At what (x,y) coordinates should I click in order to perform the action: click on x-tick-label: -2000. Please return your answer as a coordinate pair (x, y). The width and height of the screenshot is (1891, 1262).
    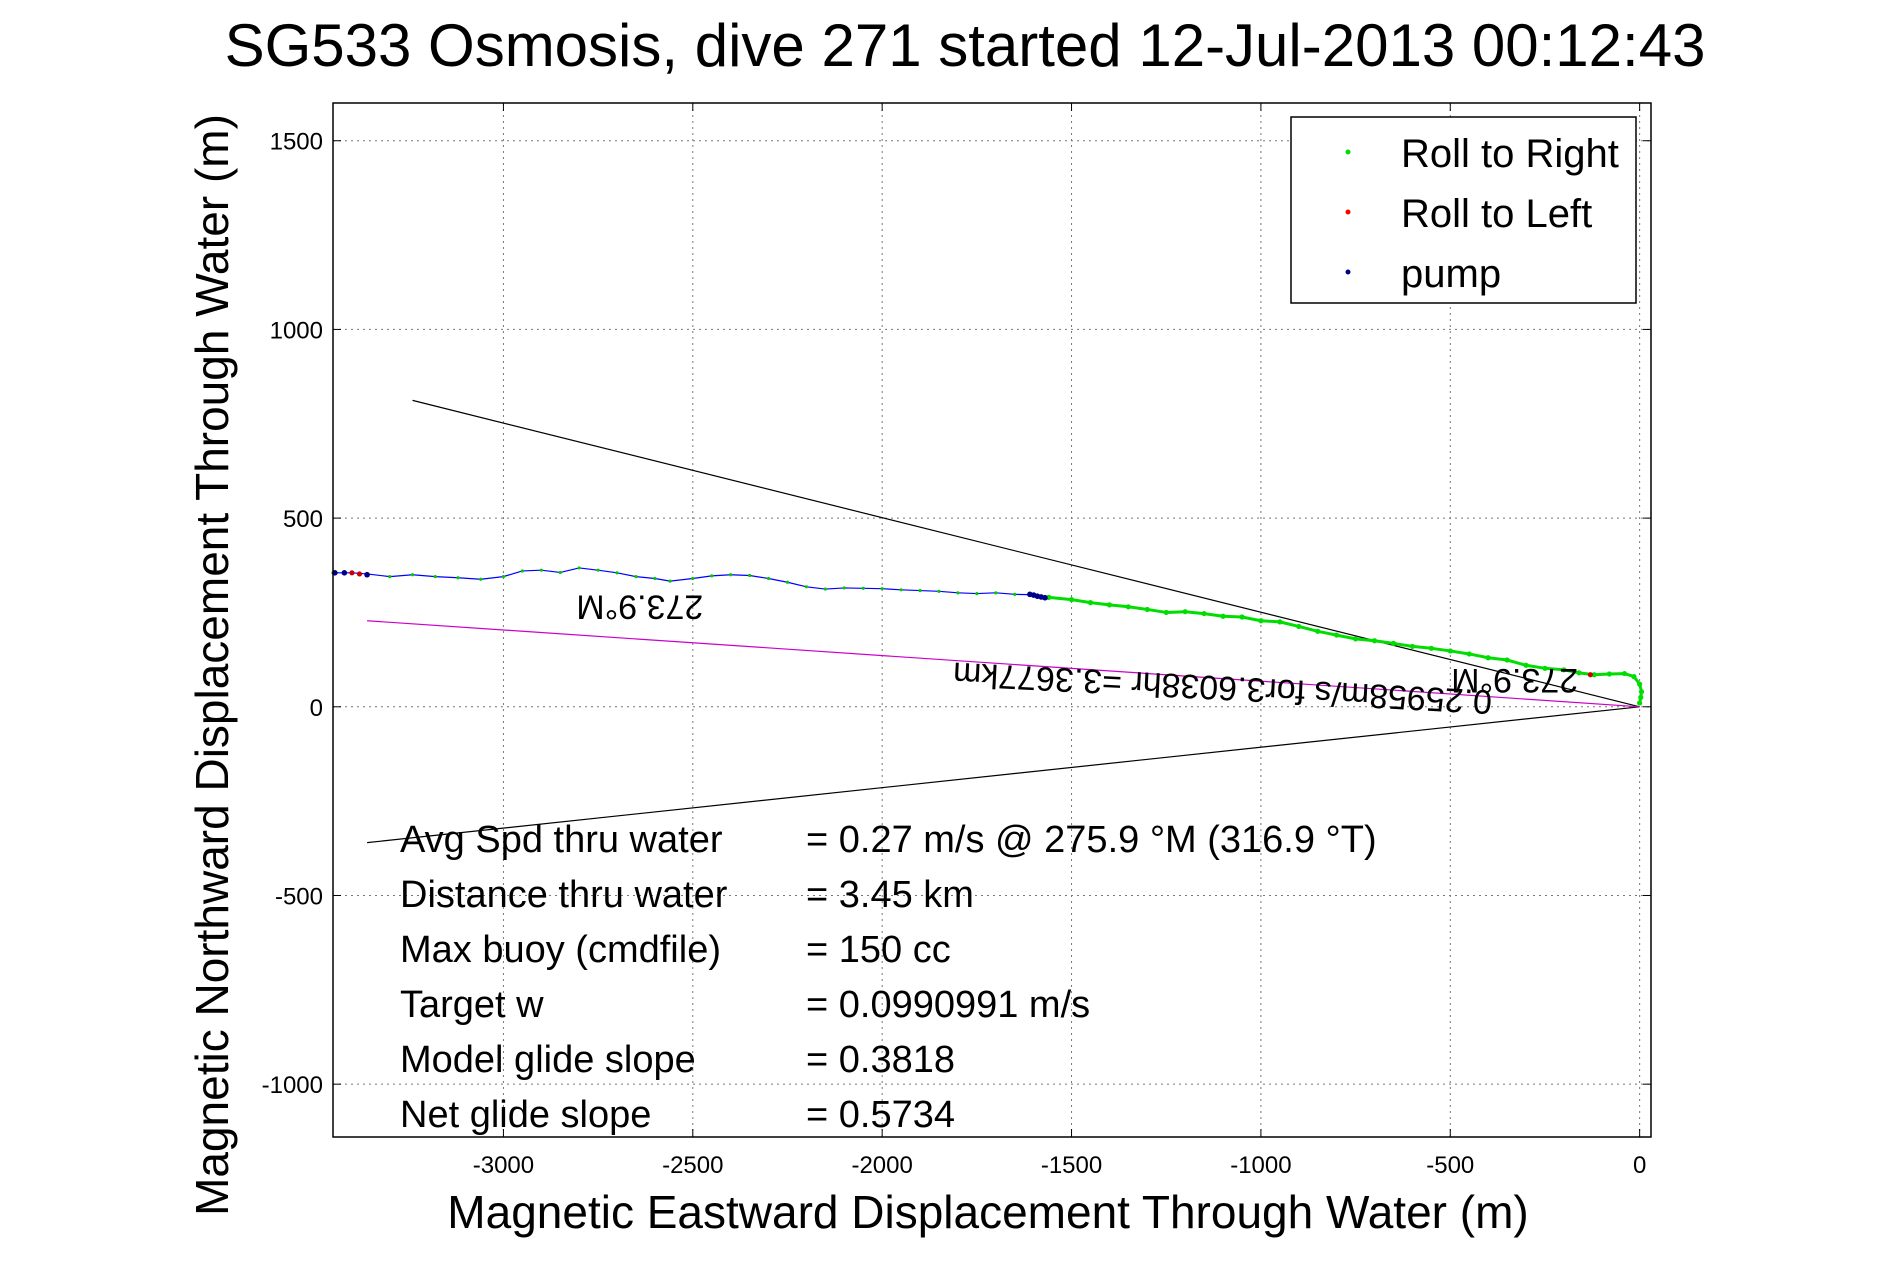
    Looking at the image, I should click on (881, 1165).